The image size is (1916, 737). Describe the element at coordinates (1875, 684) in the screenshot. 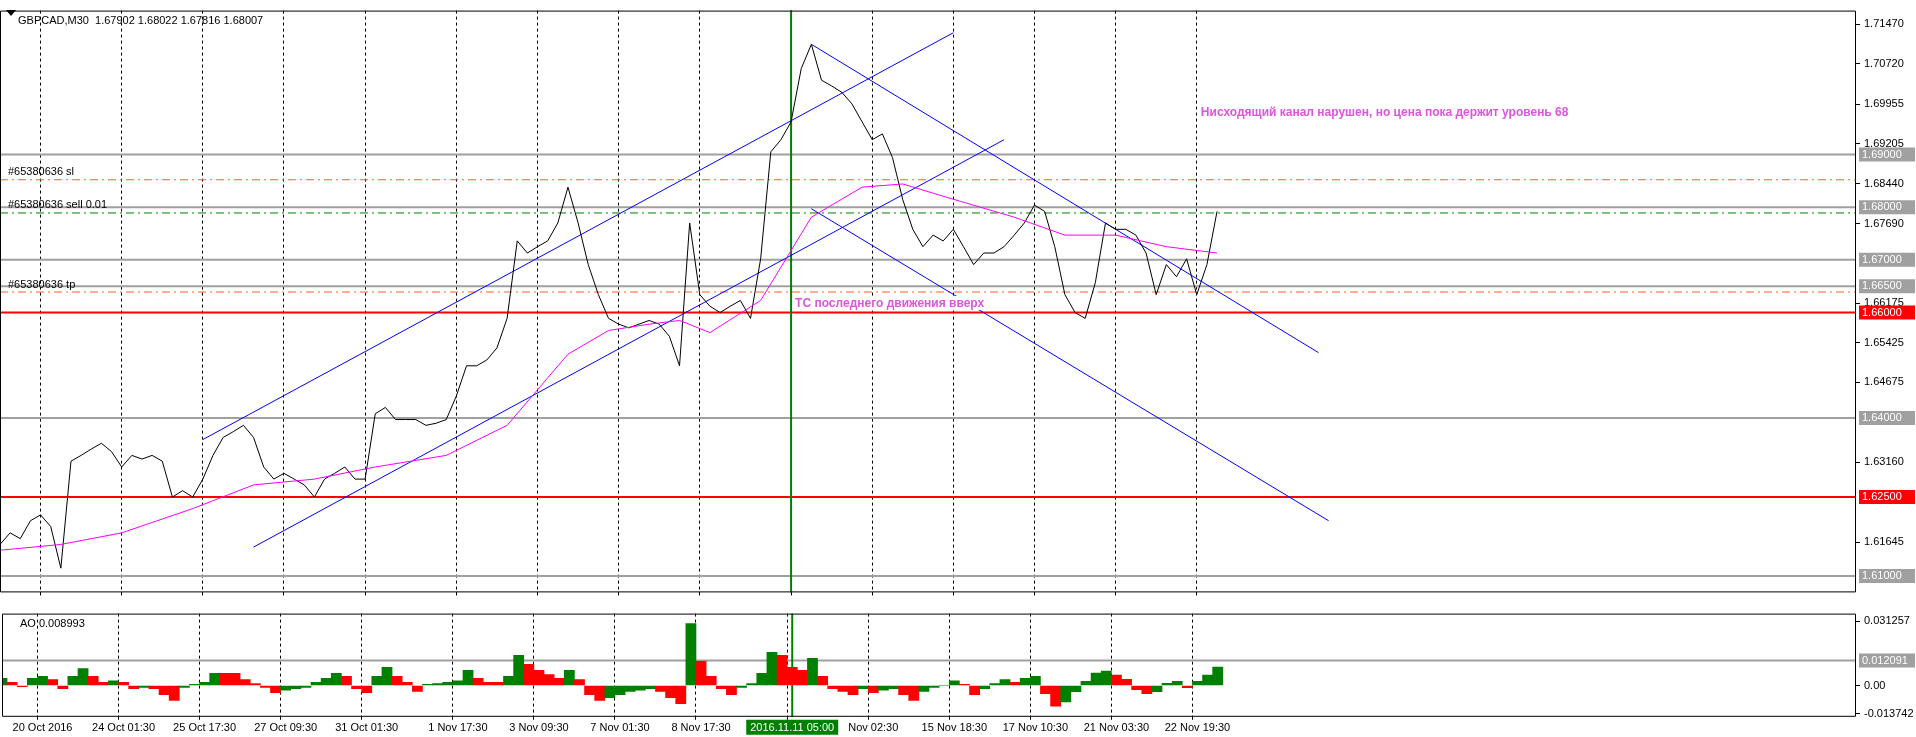

I see `y-tick-label: 0.00` at that location.